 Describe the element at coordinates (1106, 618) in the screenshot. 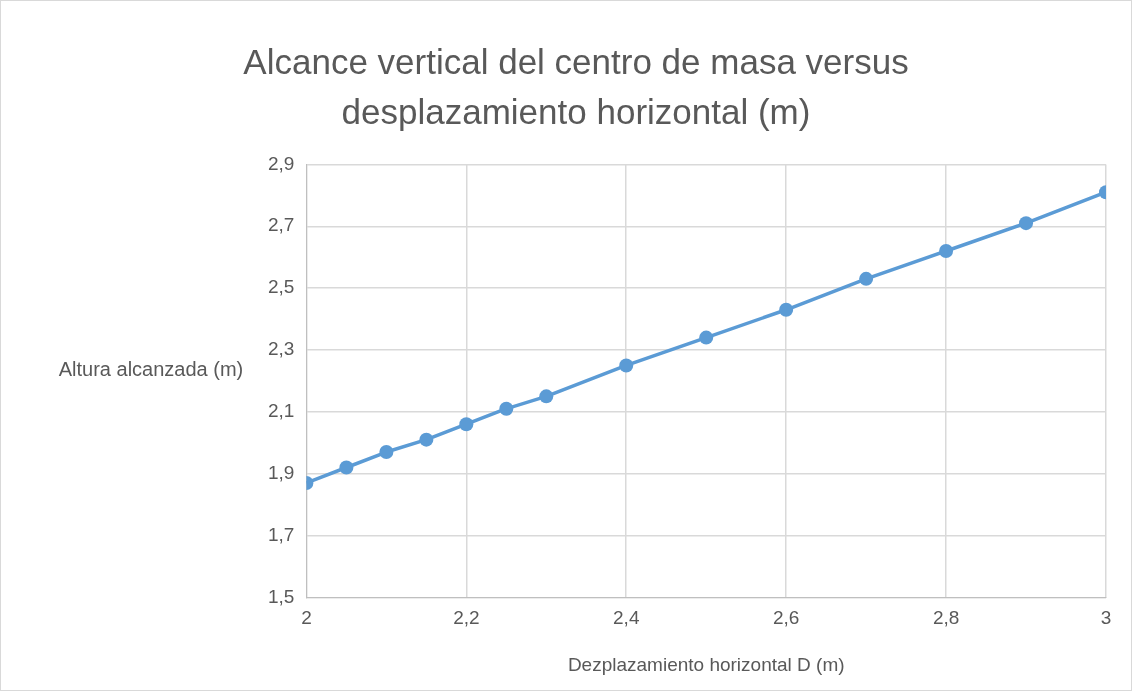

I see `x-tick-label: 3` at that location.